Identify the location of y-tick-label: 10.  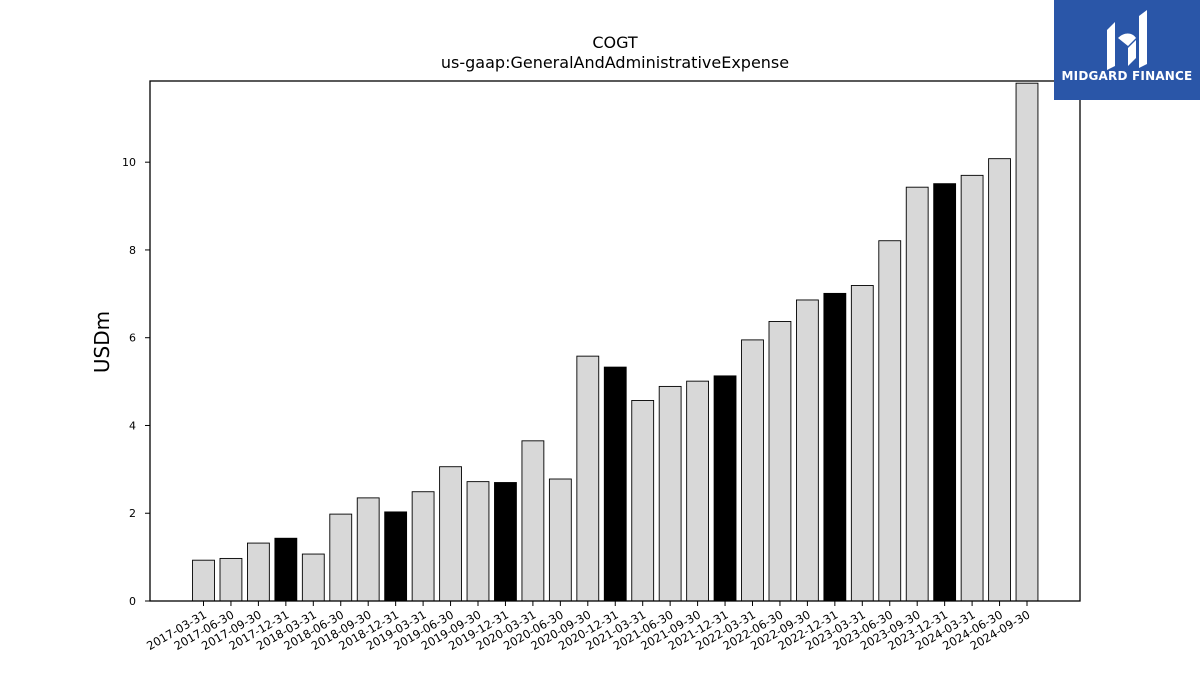
(129, 162).